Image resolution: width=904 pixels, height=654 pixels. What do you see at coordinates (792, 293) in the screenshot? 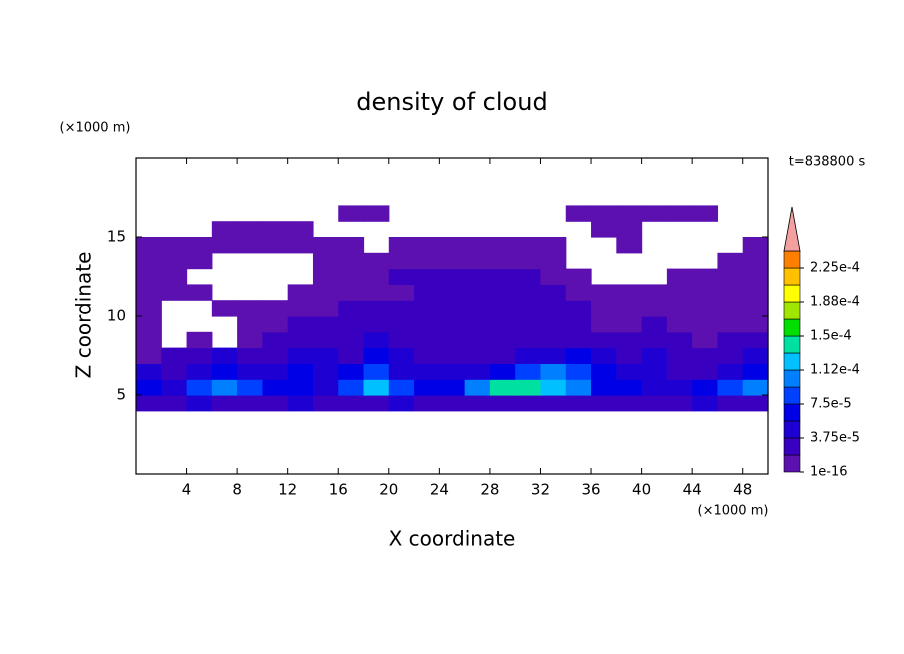
I see `colorbar-segment` at bounding box center [792, 293].